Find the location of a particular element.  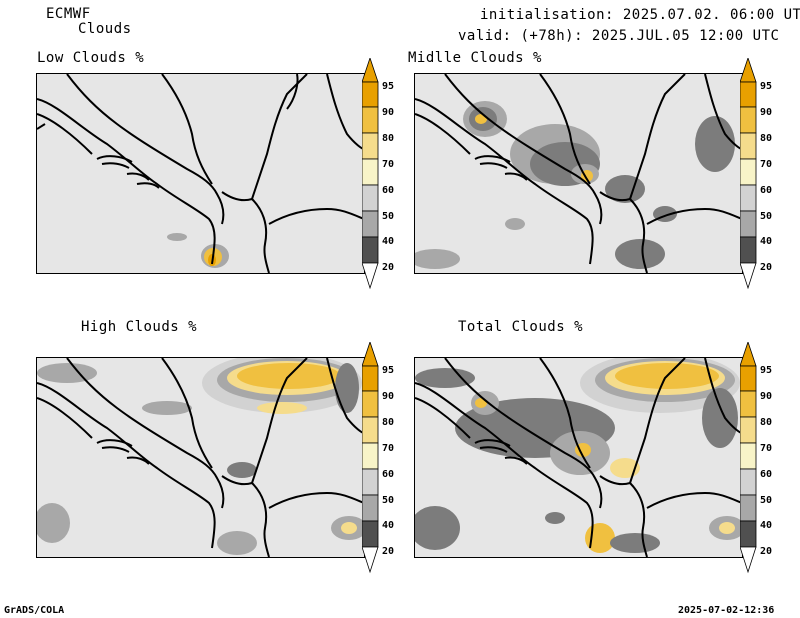

panel-title-middle: Midlle Clouds % is located at coordinates (475, 58).